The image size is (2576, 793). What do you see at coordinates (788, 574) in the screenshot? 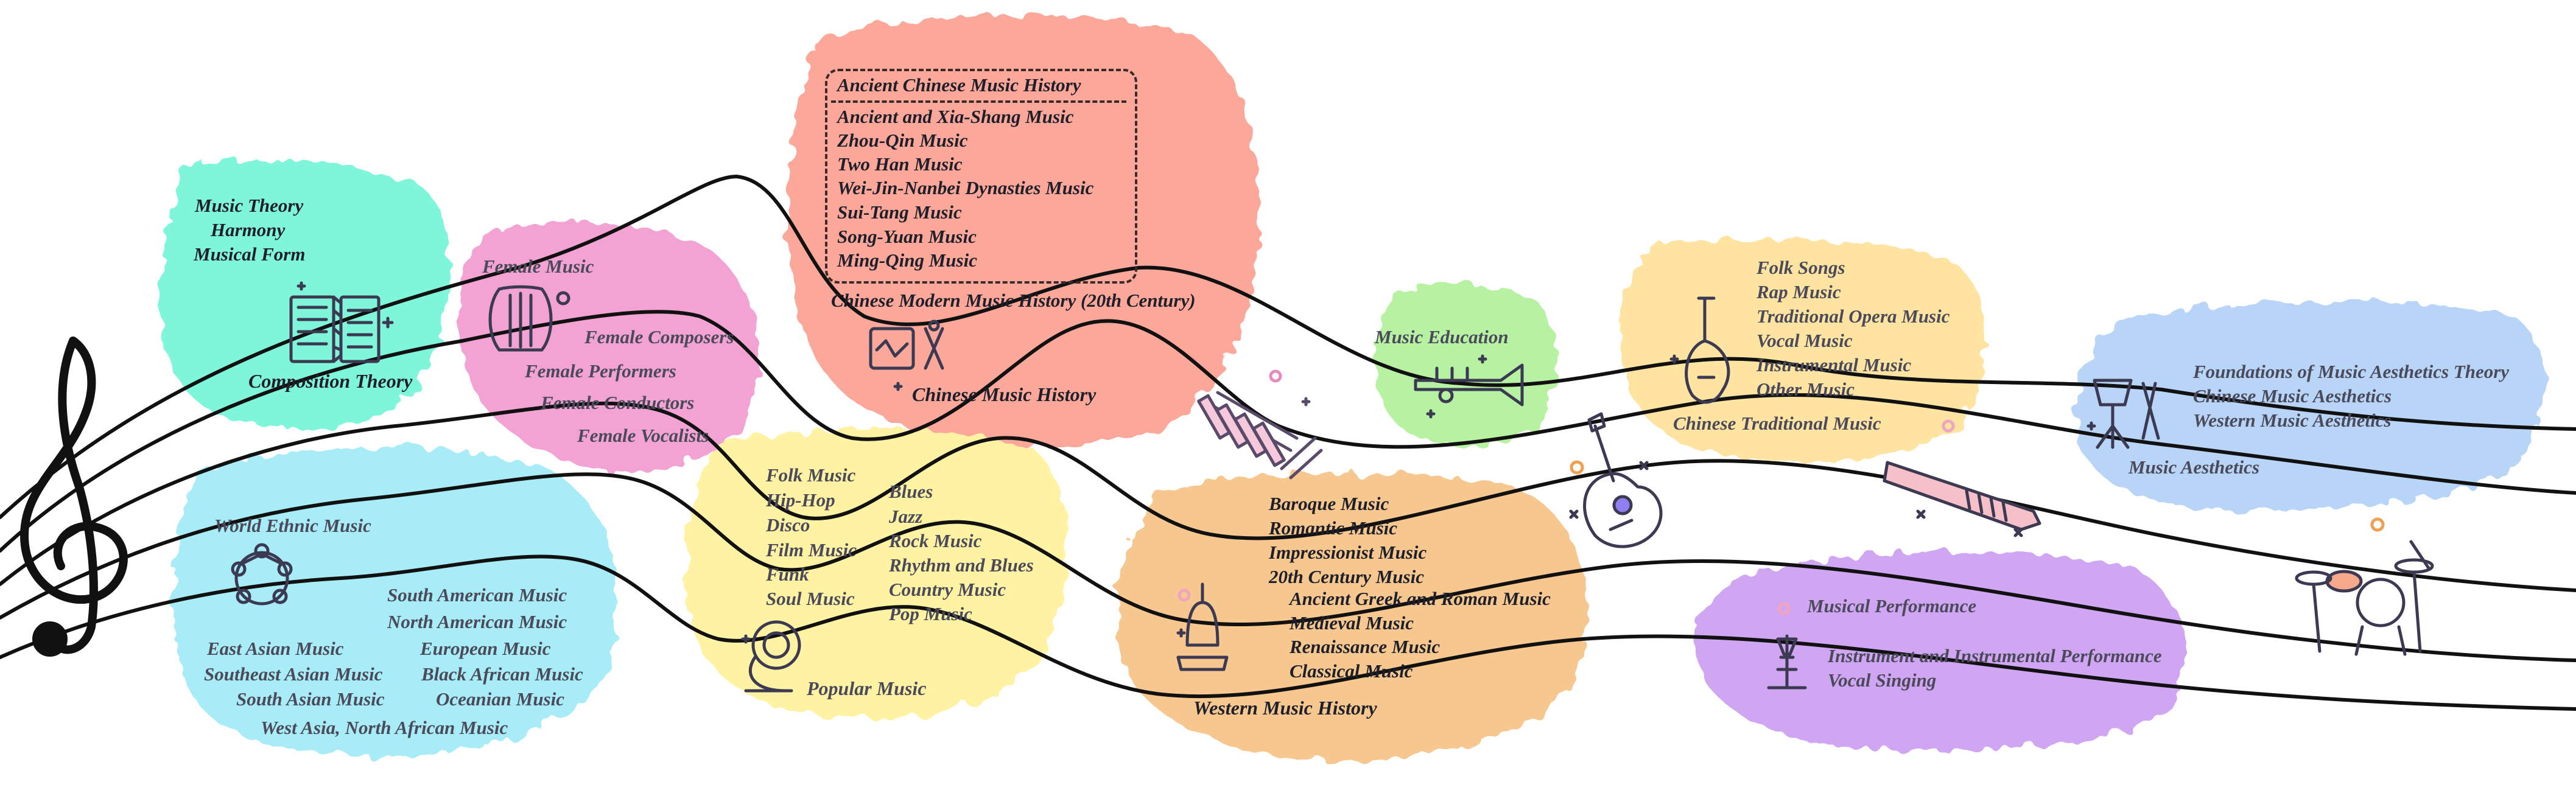
I see `popular-item: Funk` at bounding box center [788, 574].